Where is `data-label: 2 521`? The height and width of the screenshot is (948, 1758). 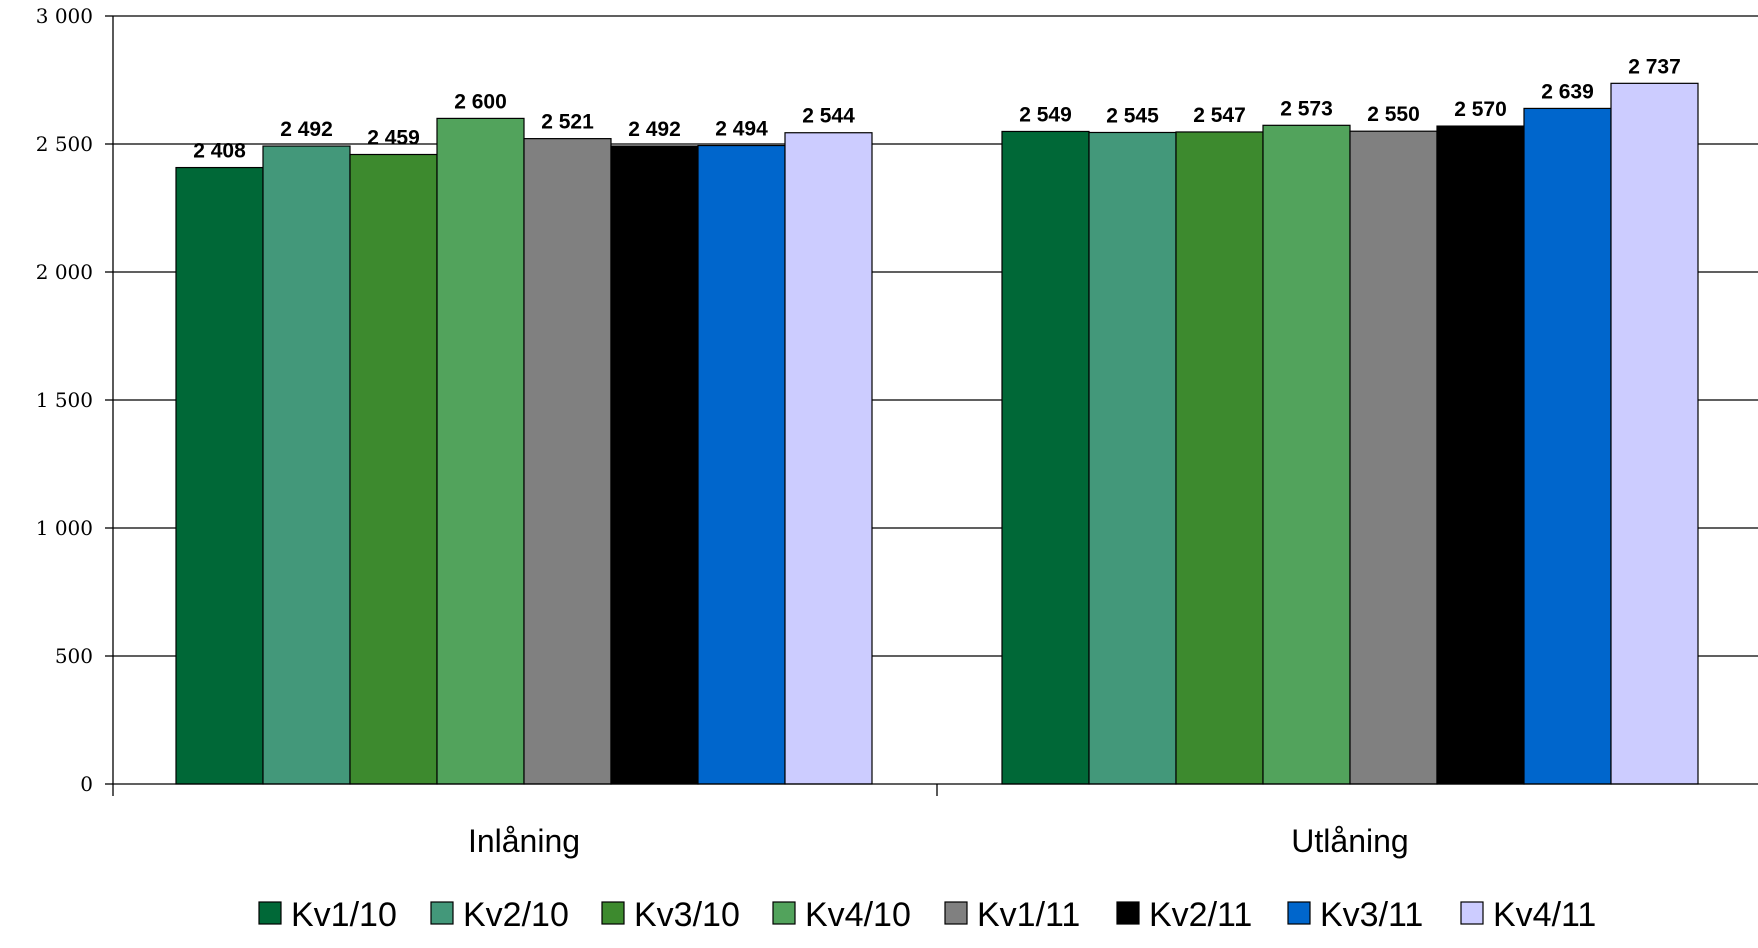
data-label: 2 521 is located at coordinates (567, 122).